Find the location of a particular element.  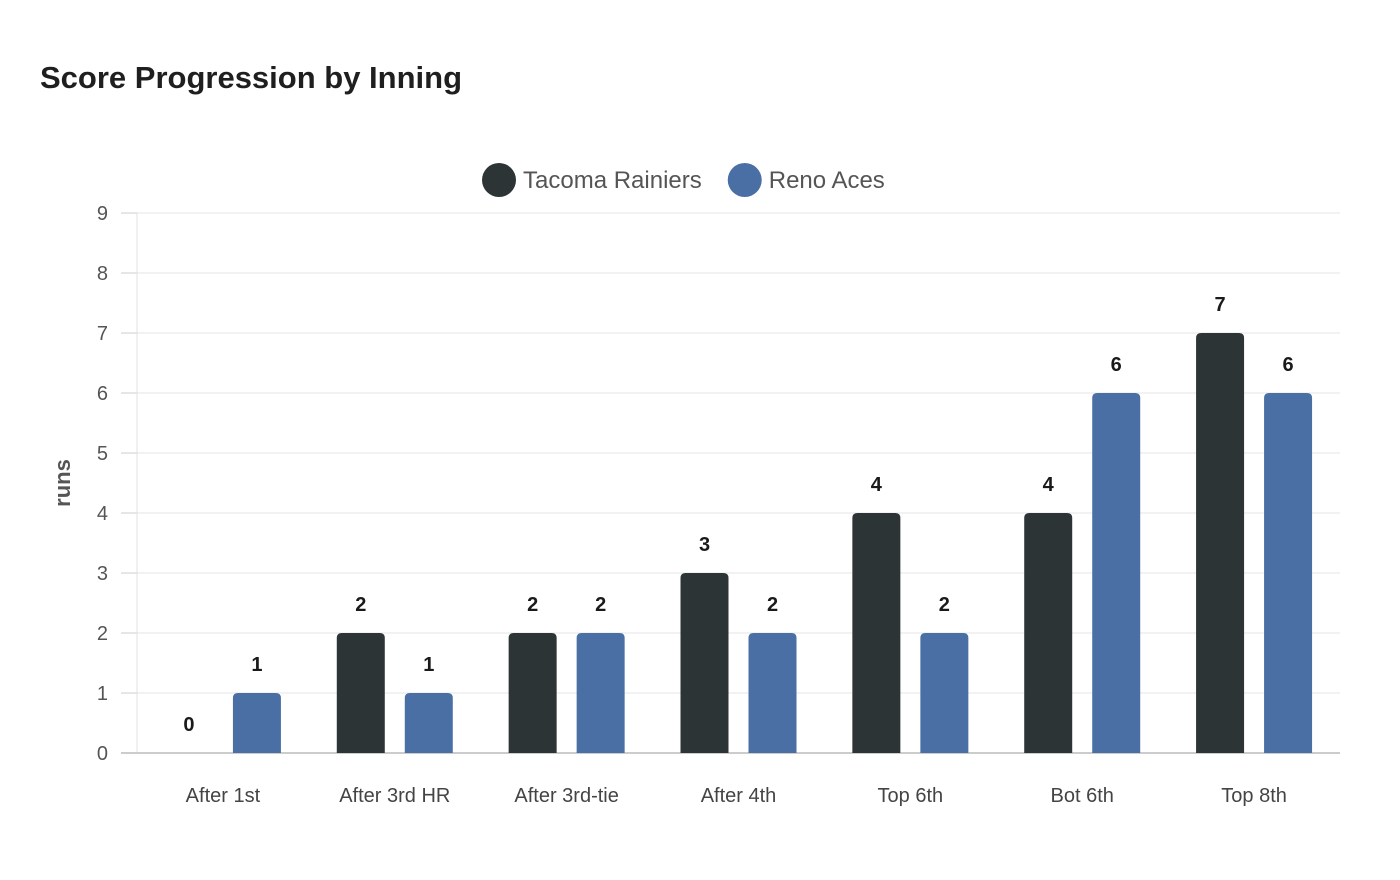

y-tick-label: 9 is located at coordinates (102, 214).